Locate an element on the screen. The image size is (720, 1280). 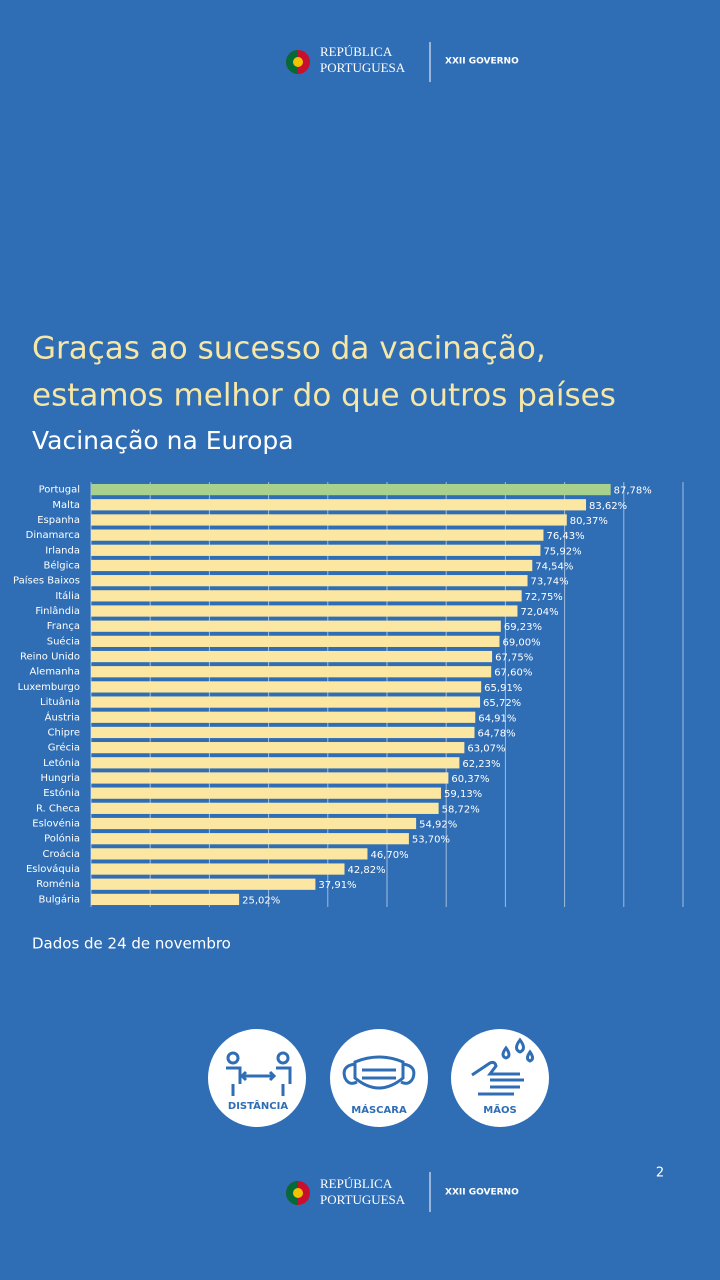
icon-label: DISTÂNCIA is located at coordinates (258, 1105).